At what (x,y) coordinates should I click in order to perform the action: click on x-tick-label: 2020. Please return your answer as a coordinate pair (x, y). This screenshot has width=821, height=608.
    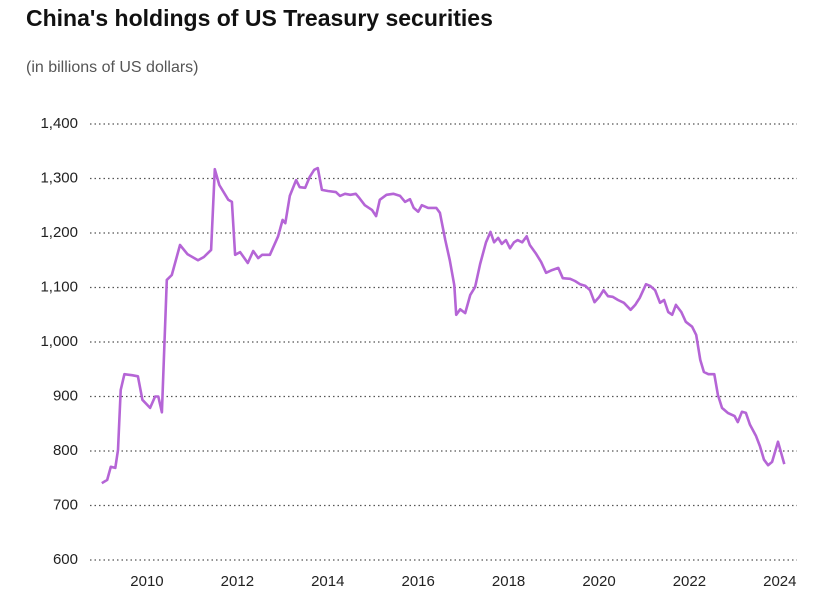
    Looking at the image, I should click on (598, 581).